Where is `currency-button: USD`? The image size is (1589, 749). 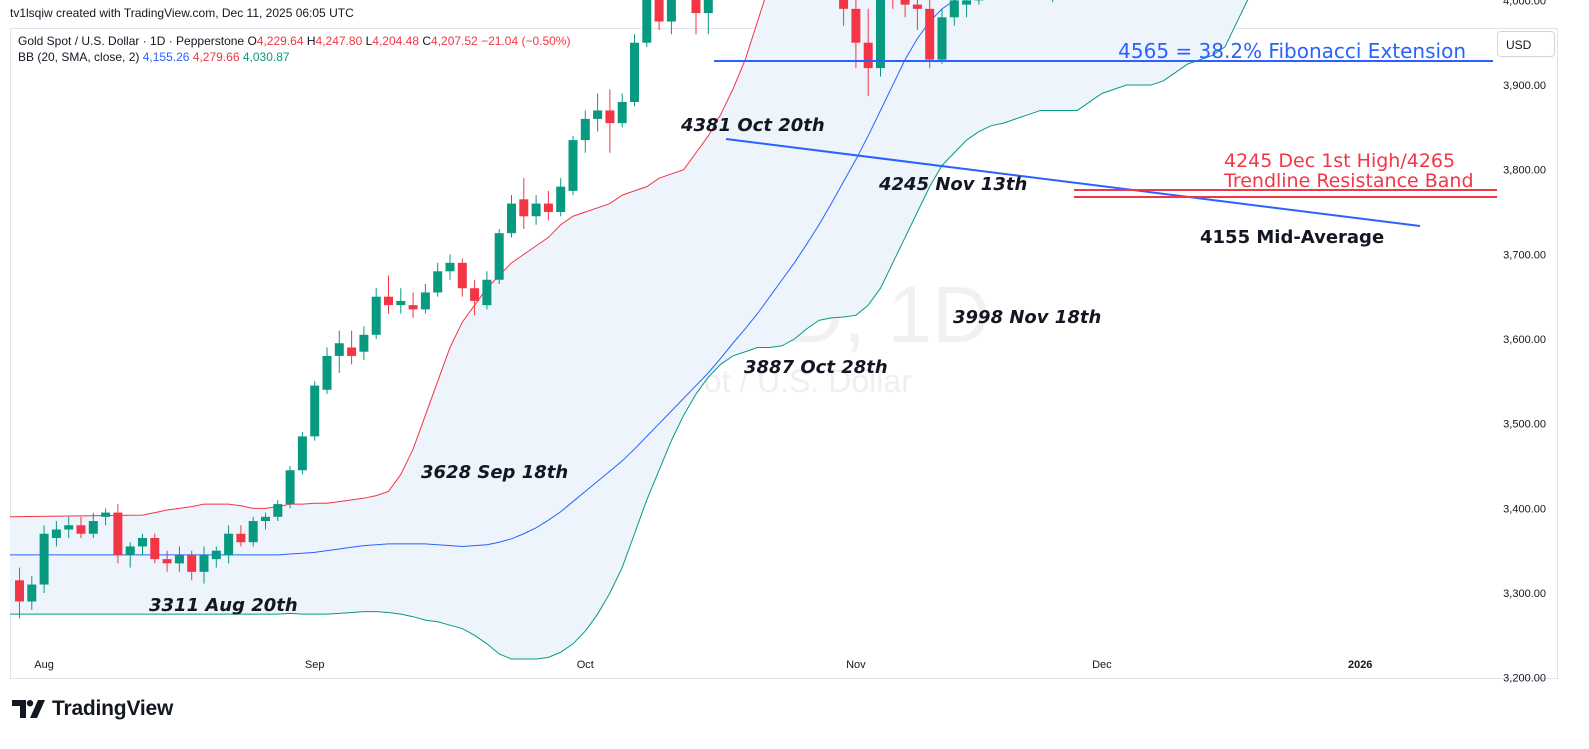 currency-button: USD is located at coordinates (1526, 44).